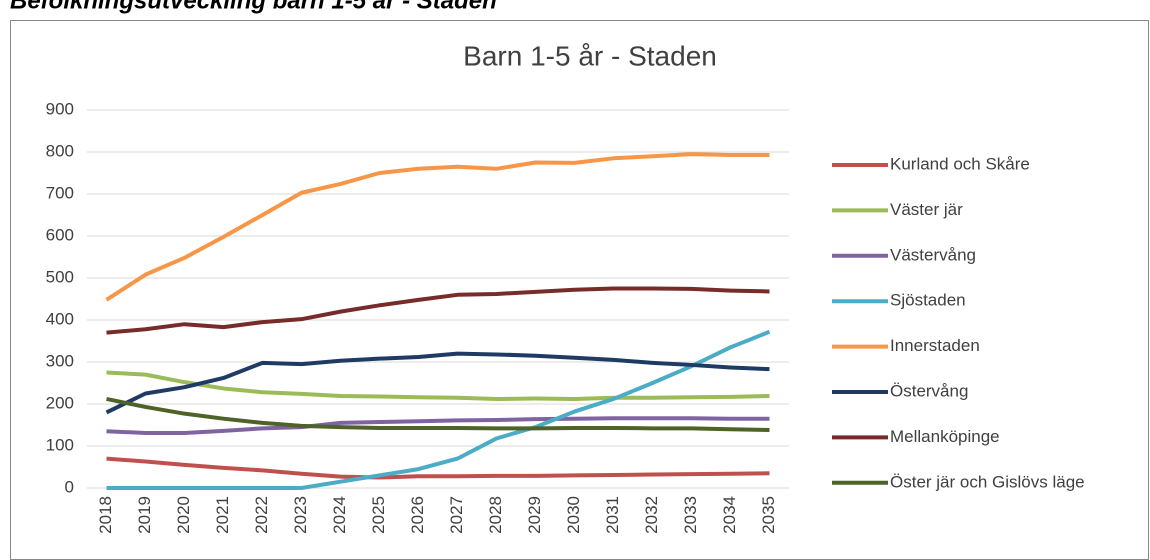  Describe the element at coordinates (928, 300) in the screenshot. I see `legend-label: Sjöstaden` at that location.